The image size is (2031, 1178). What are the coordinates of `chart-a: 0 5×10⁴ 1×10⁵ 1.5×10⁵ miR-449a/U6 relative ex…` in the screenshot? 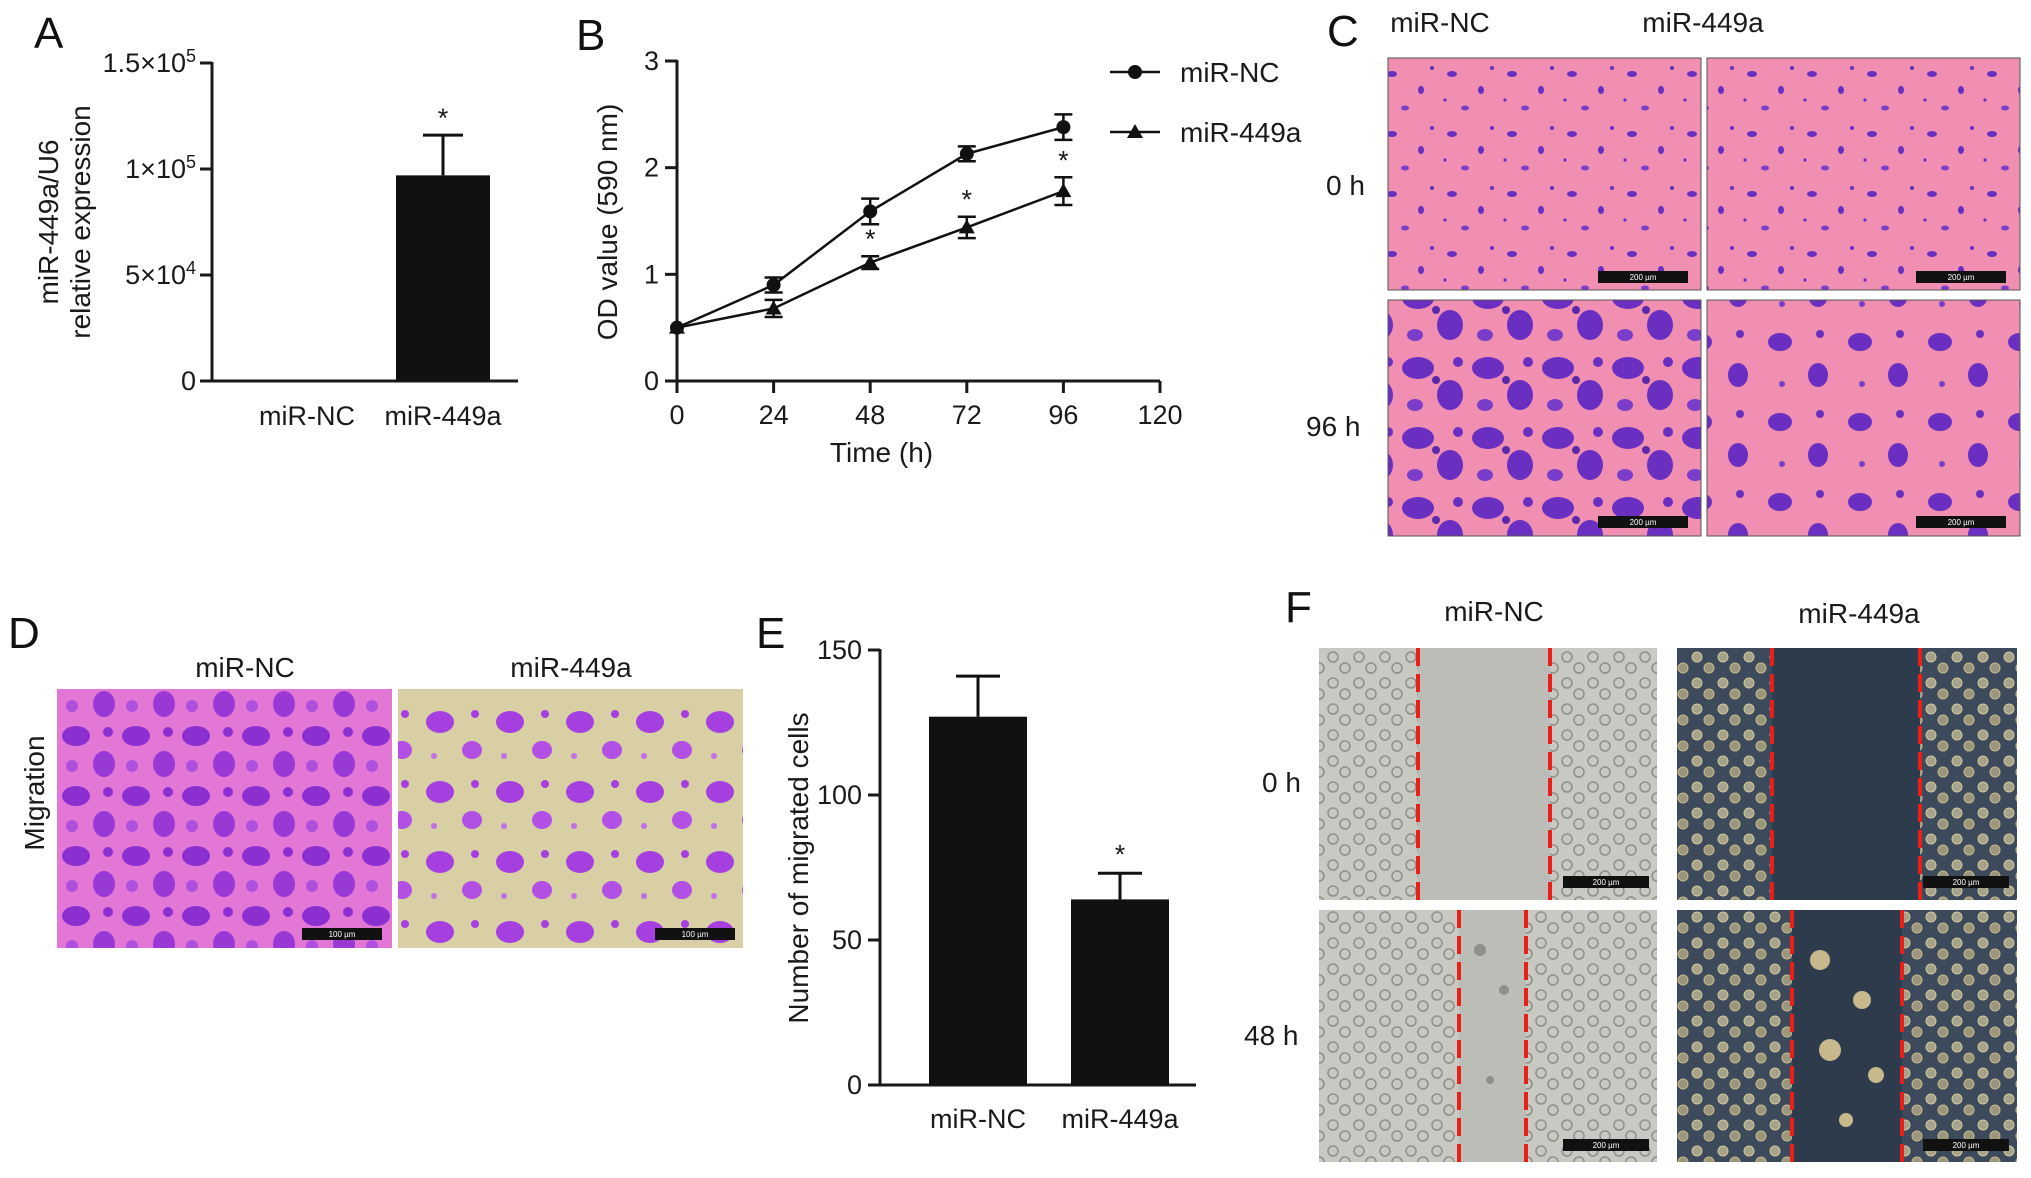 It's located at (275, 238).